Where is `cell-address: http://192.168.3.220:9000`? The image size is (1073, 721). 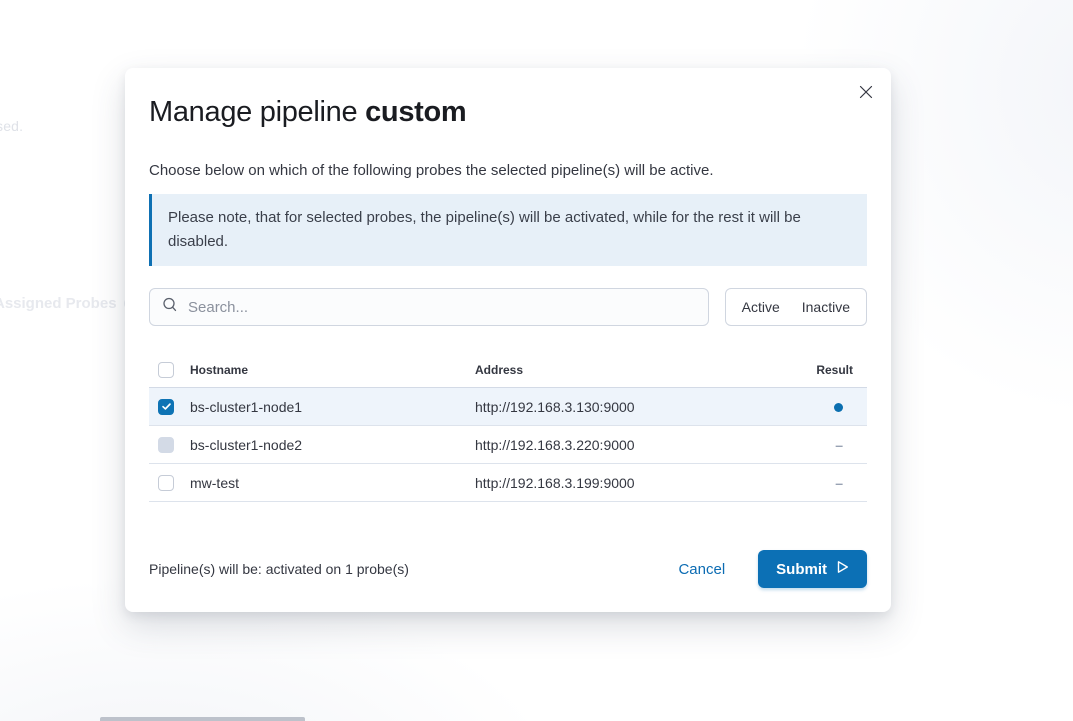 cell-address: http://192.168.3.220:9000 is located at coordinates (555, 444).